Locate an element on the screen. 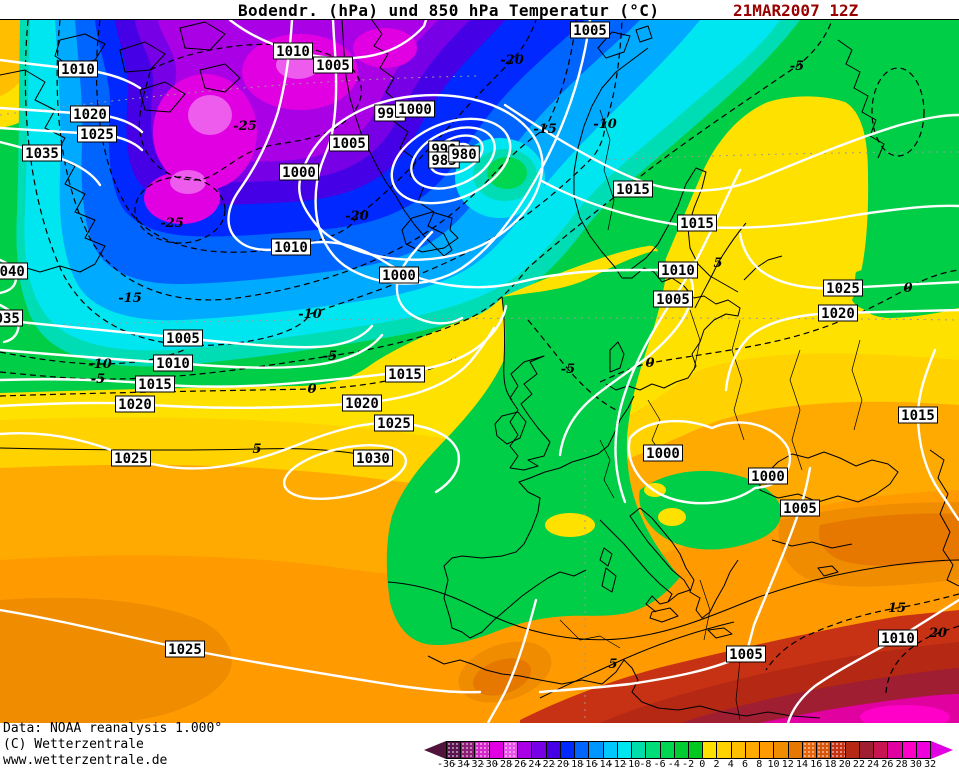 The image size is (959, 770). scale-tick-label: 20 is located at coordinates (844, 764).